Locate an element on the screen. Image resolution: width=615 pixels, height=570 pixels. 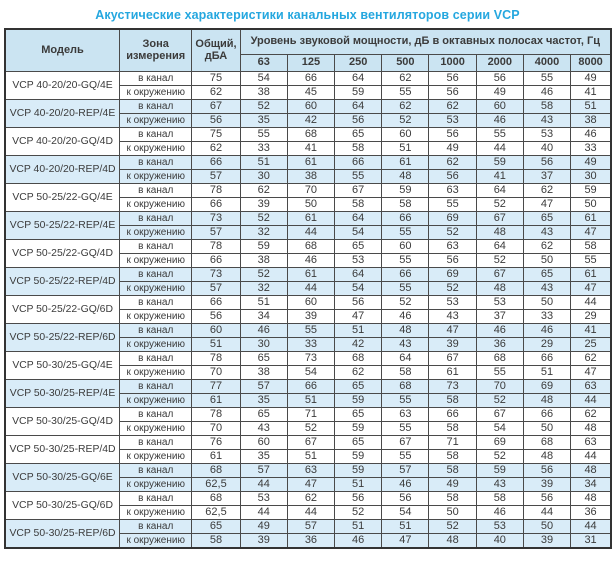
spl-value-cell: 61 is located at coordinates (311, 218).